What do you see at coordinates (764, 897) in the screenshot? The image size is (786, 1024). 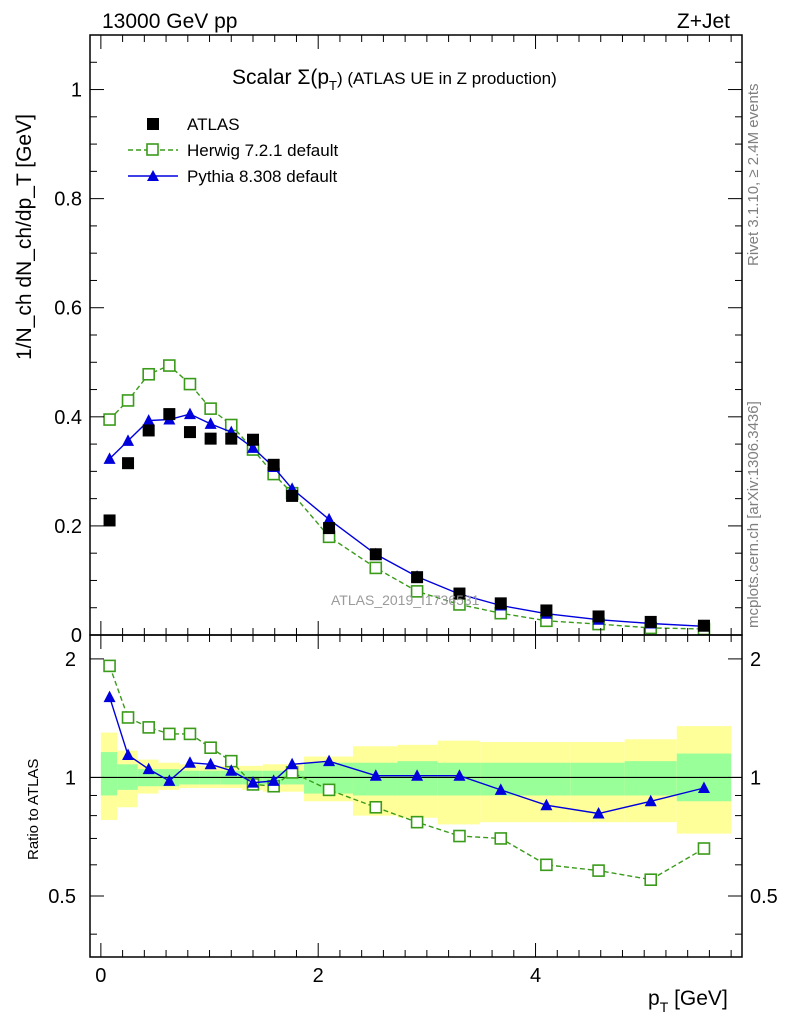 I see `ratio-y-tick-label-right: 0.5` at bounding box center [764, 897].